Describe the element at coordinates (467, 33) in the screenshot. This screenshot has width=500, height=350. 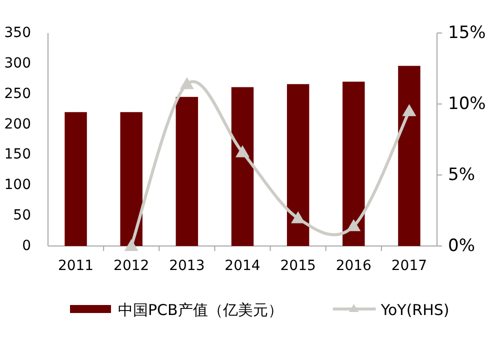
I see `y2-tick-label: 15%` at that location.